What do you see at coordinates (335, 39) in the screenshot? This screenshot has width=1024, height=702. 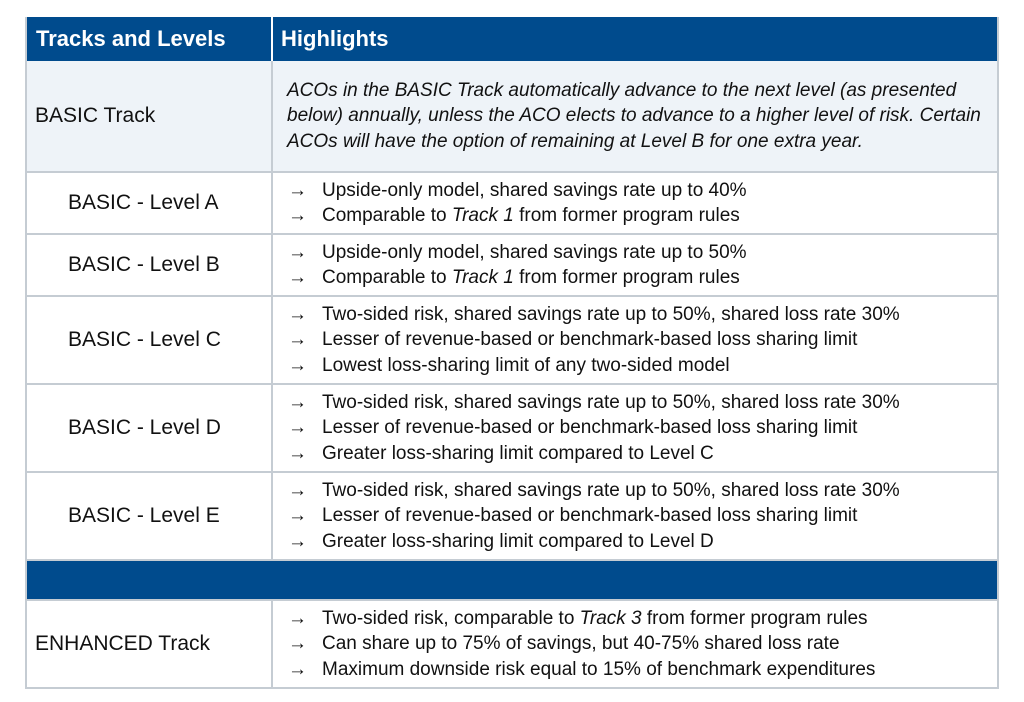 I see `header-highlights: Highlights` at bounding box center [335, 39].